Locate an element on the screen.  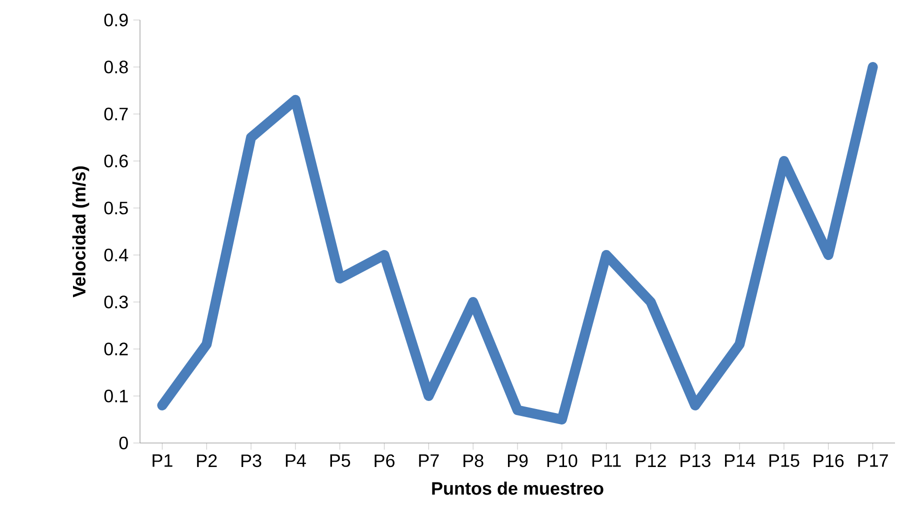
x-tick-label: P13 is located at coordinates (695, 461).